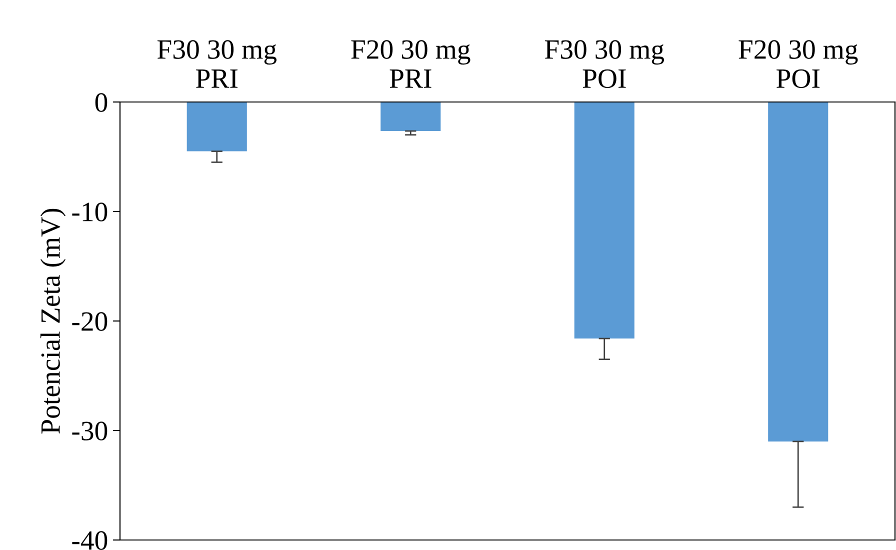 The image size is (896, 550). Describe the element at coordinates (90, 321) in the screenshot. I see `y-tick-label: -20` at that location.